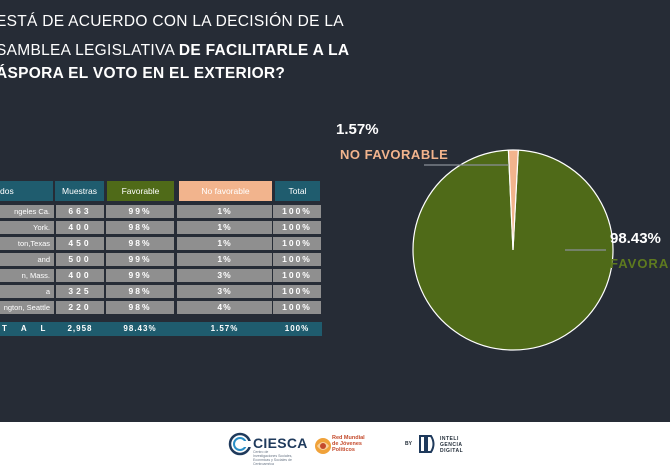 The image size is (670, 470). Describe the element at coordinates (80, 243) in the screenshot. I see `row-muestras: 450` at that location.